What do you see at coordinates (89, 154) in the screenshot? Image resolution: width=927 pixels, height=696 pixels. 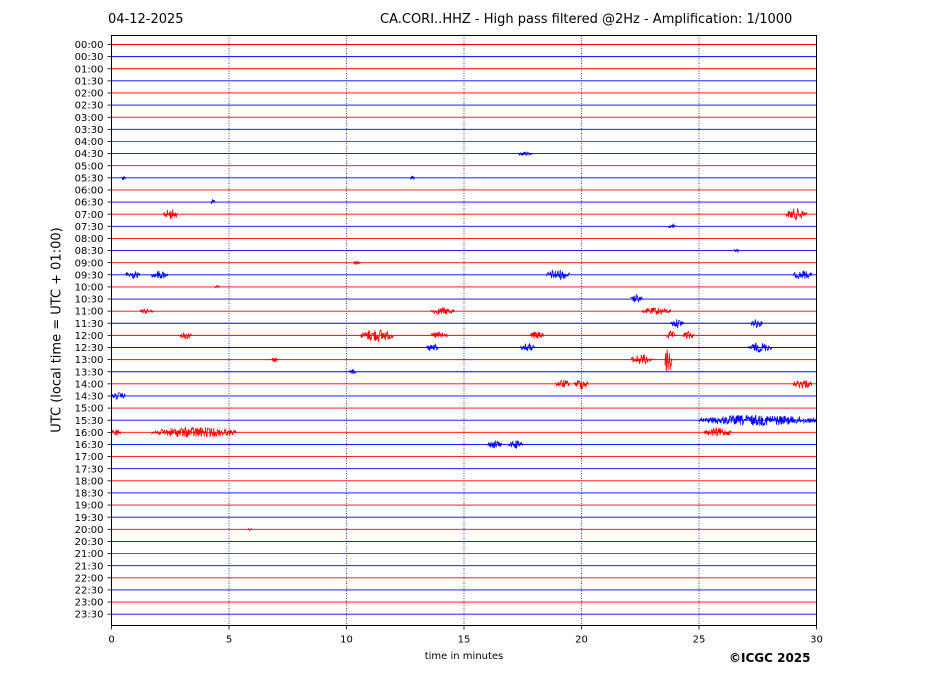 I see `y-tick-label: 04:30` at bounding box center [89, 154].